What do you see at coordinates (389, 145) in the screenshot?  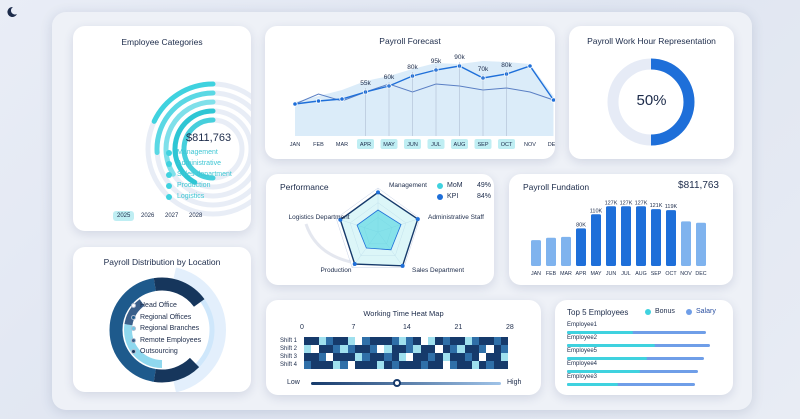 I see `forecast-month-label: MAY` at bounding box center [389, 145].